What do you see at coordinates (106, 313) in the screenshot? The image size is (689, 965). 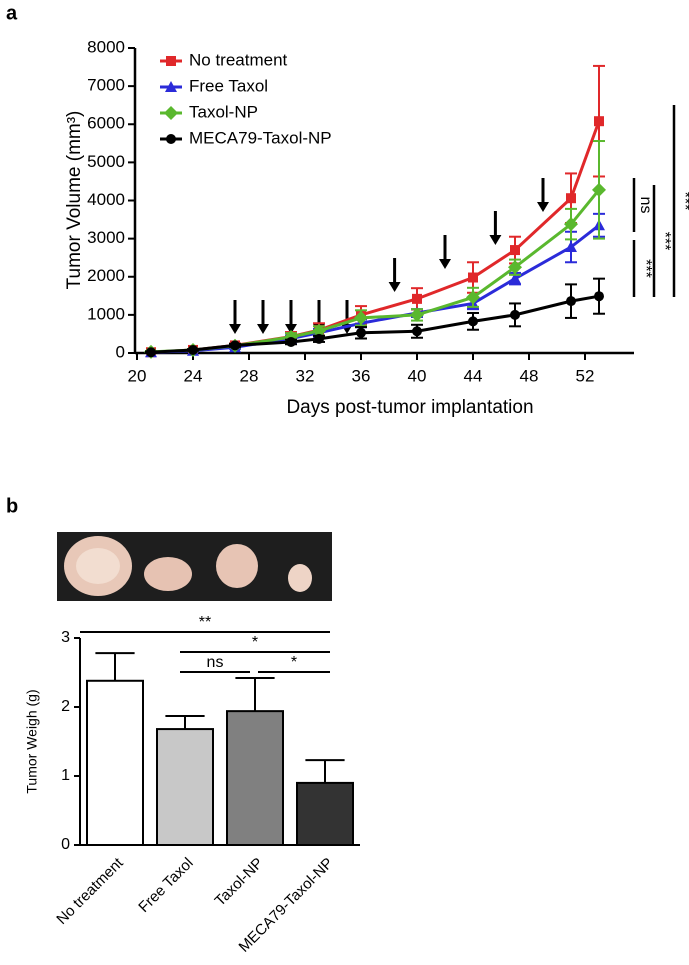 I see `y-tick-label: 1000` at bounding box center [106, 313].